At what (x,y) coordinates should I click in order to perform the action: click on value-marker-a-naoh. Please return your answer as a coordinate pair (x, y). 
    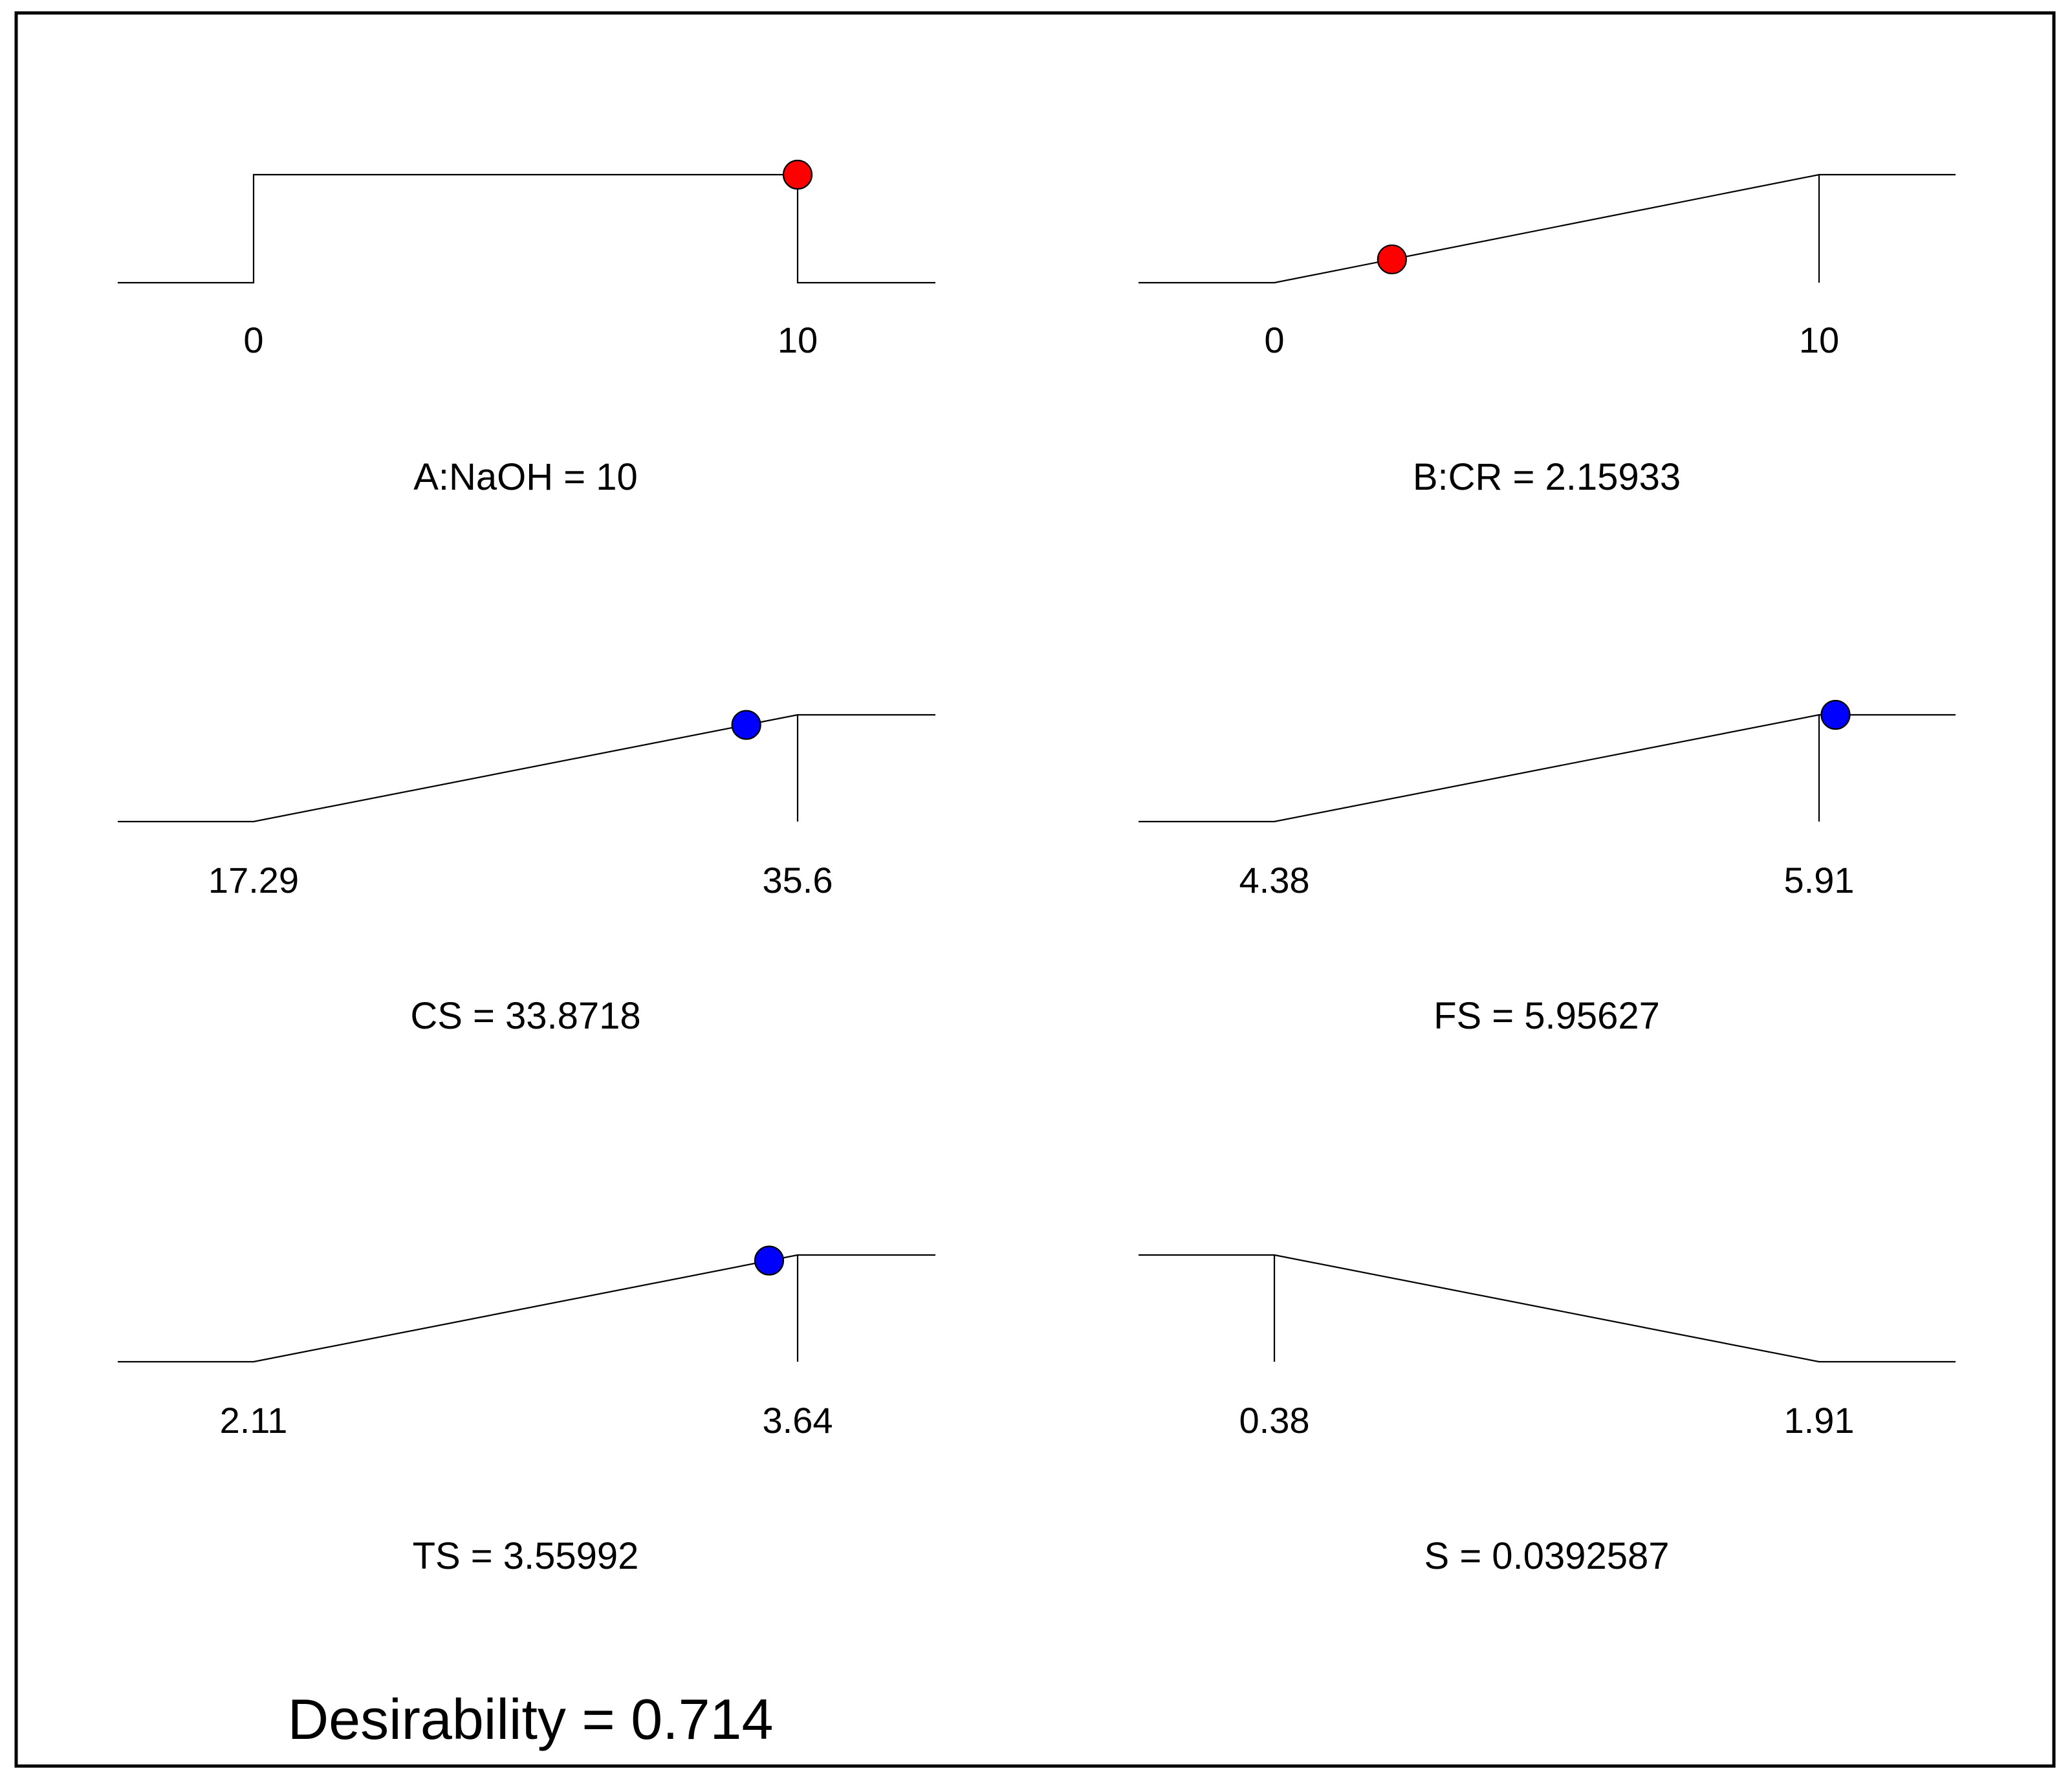
    Looking at the image, I should click on (797, 174).